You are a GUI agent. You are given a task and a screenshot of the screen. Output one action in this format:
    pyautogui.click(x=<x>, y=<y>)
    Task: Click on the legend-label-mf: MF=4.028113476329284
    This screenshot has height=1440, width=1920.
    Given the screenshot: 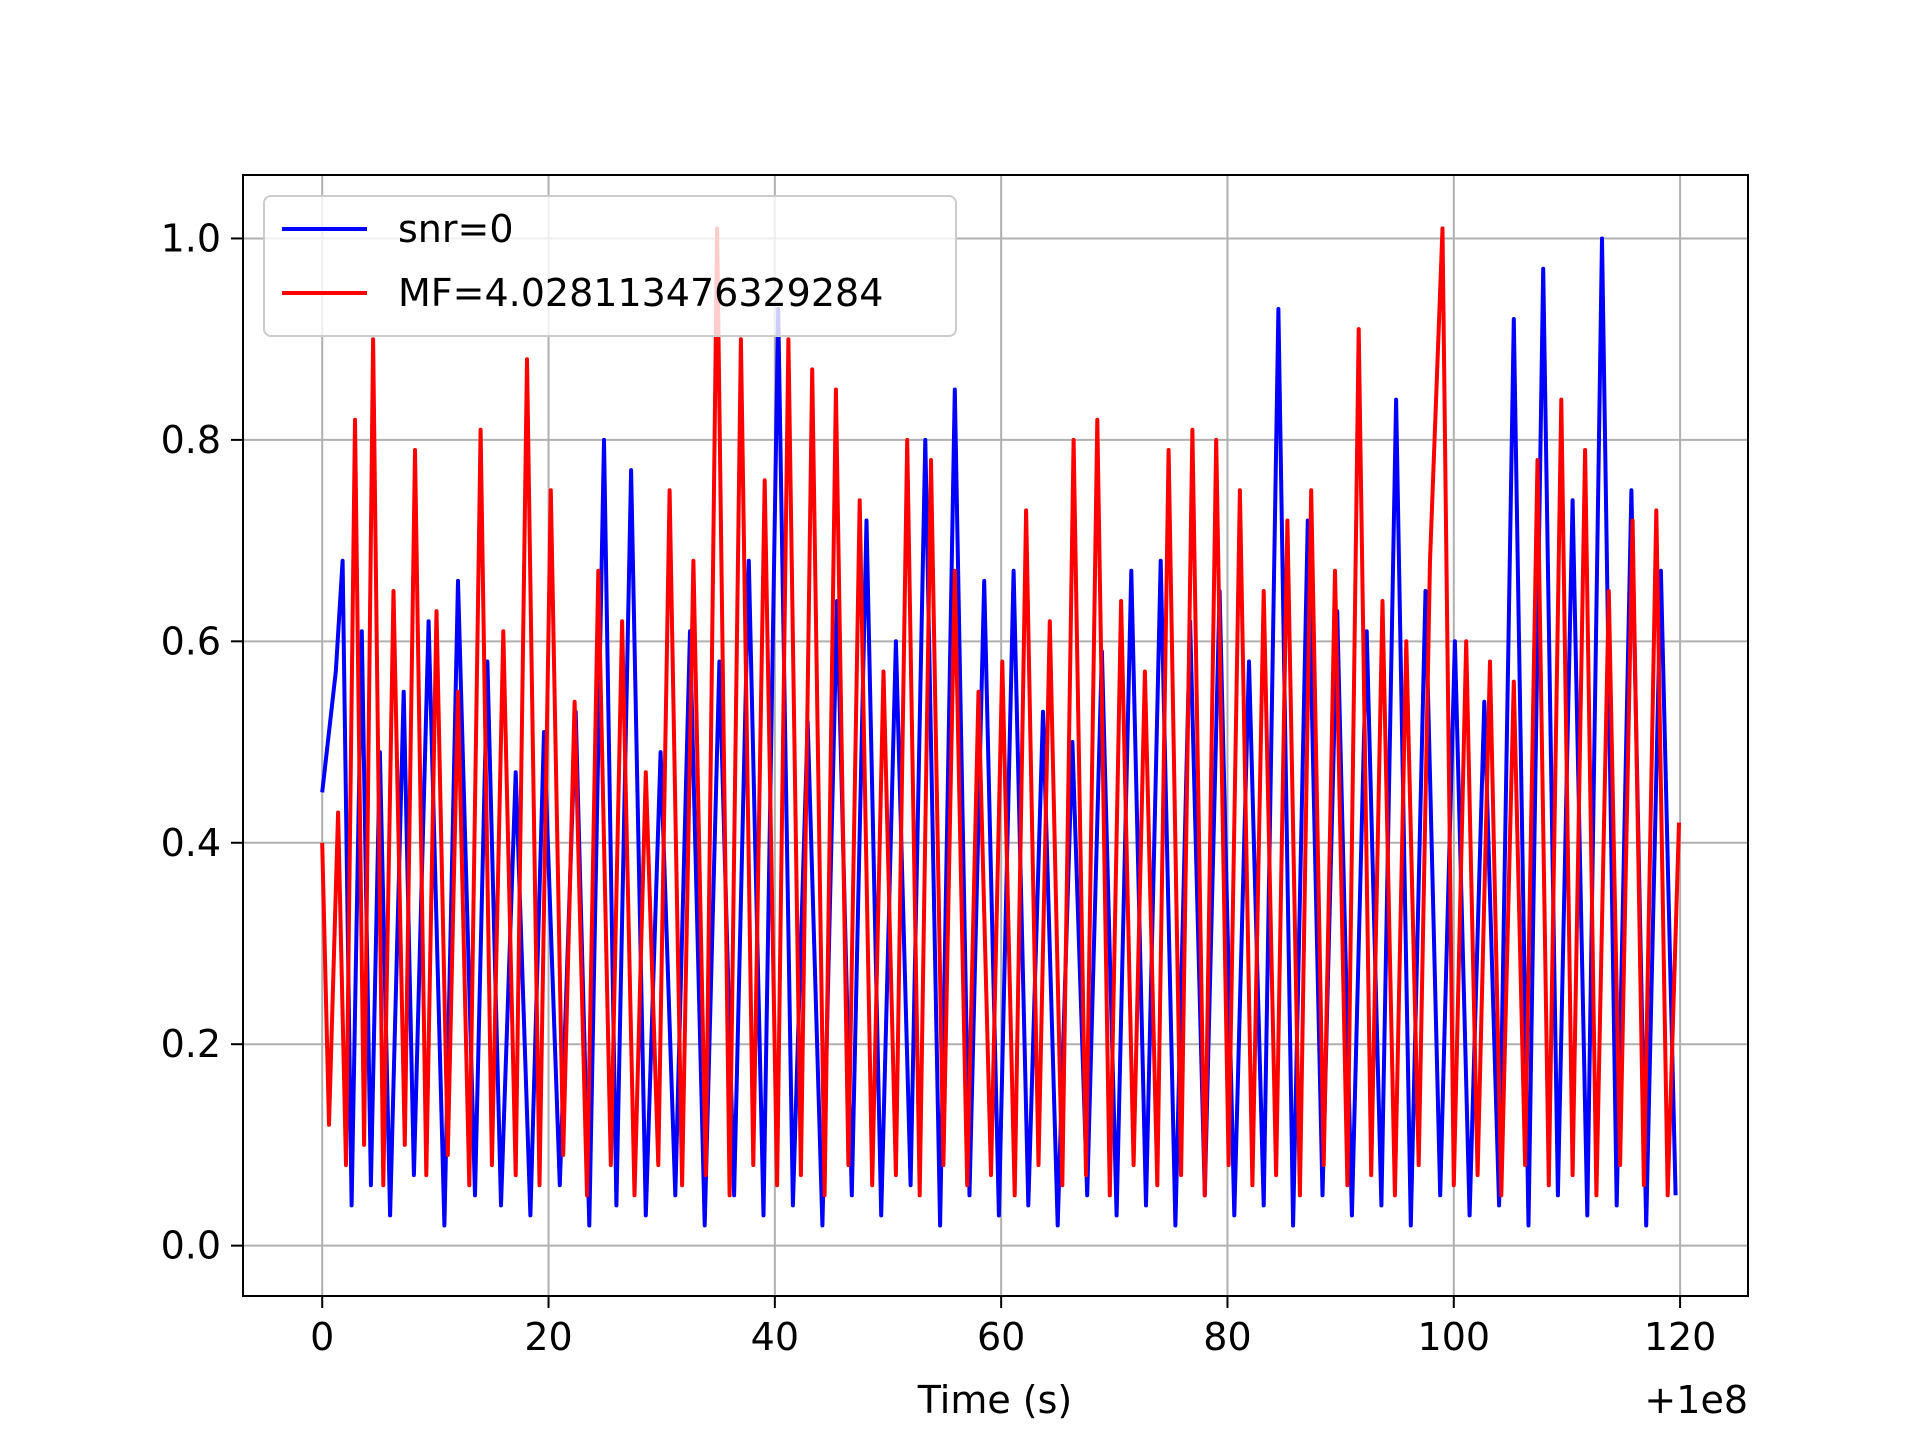 What is the action you would take?
    pyautogui.click(x=640, y=293)
    